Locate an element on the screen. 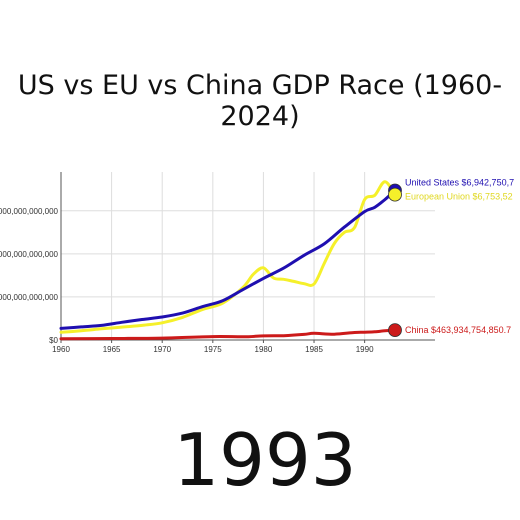 The height and width of the screenshot is (520, 520). end-marker-european-union is located at coordinates (395, 194).